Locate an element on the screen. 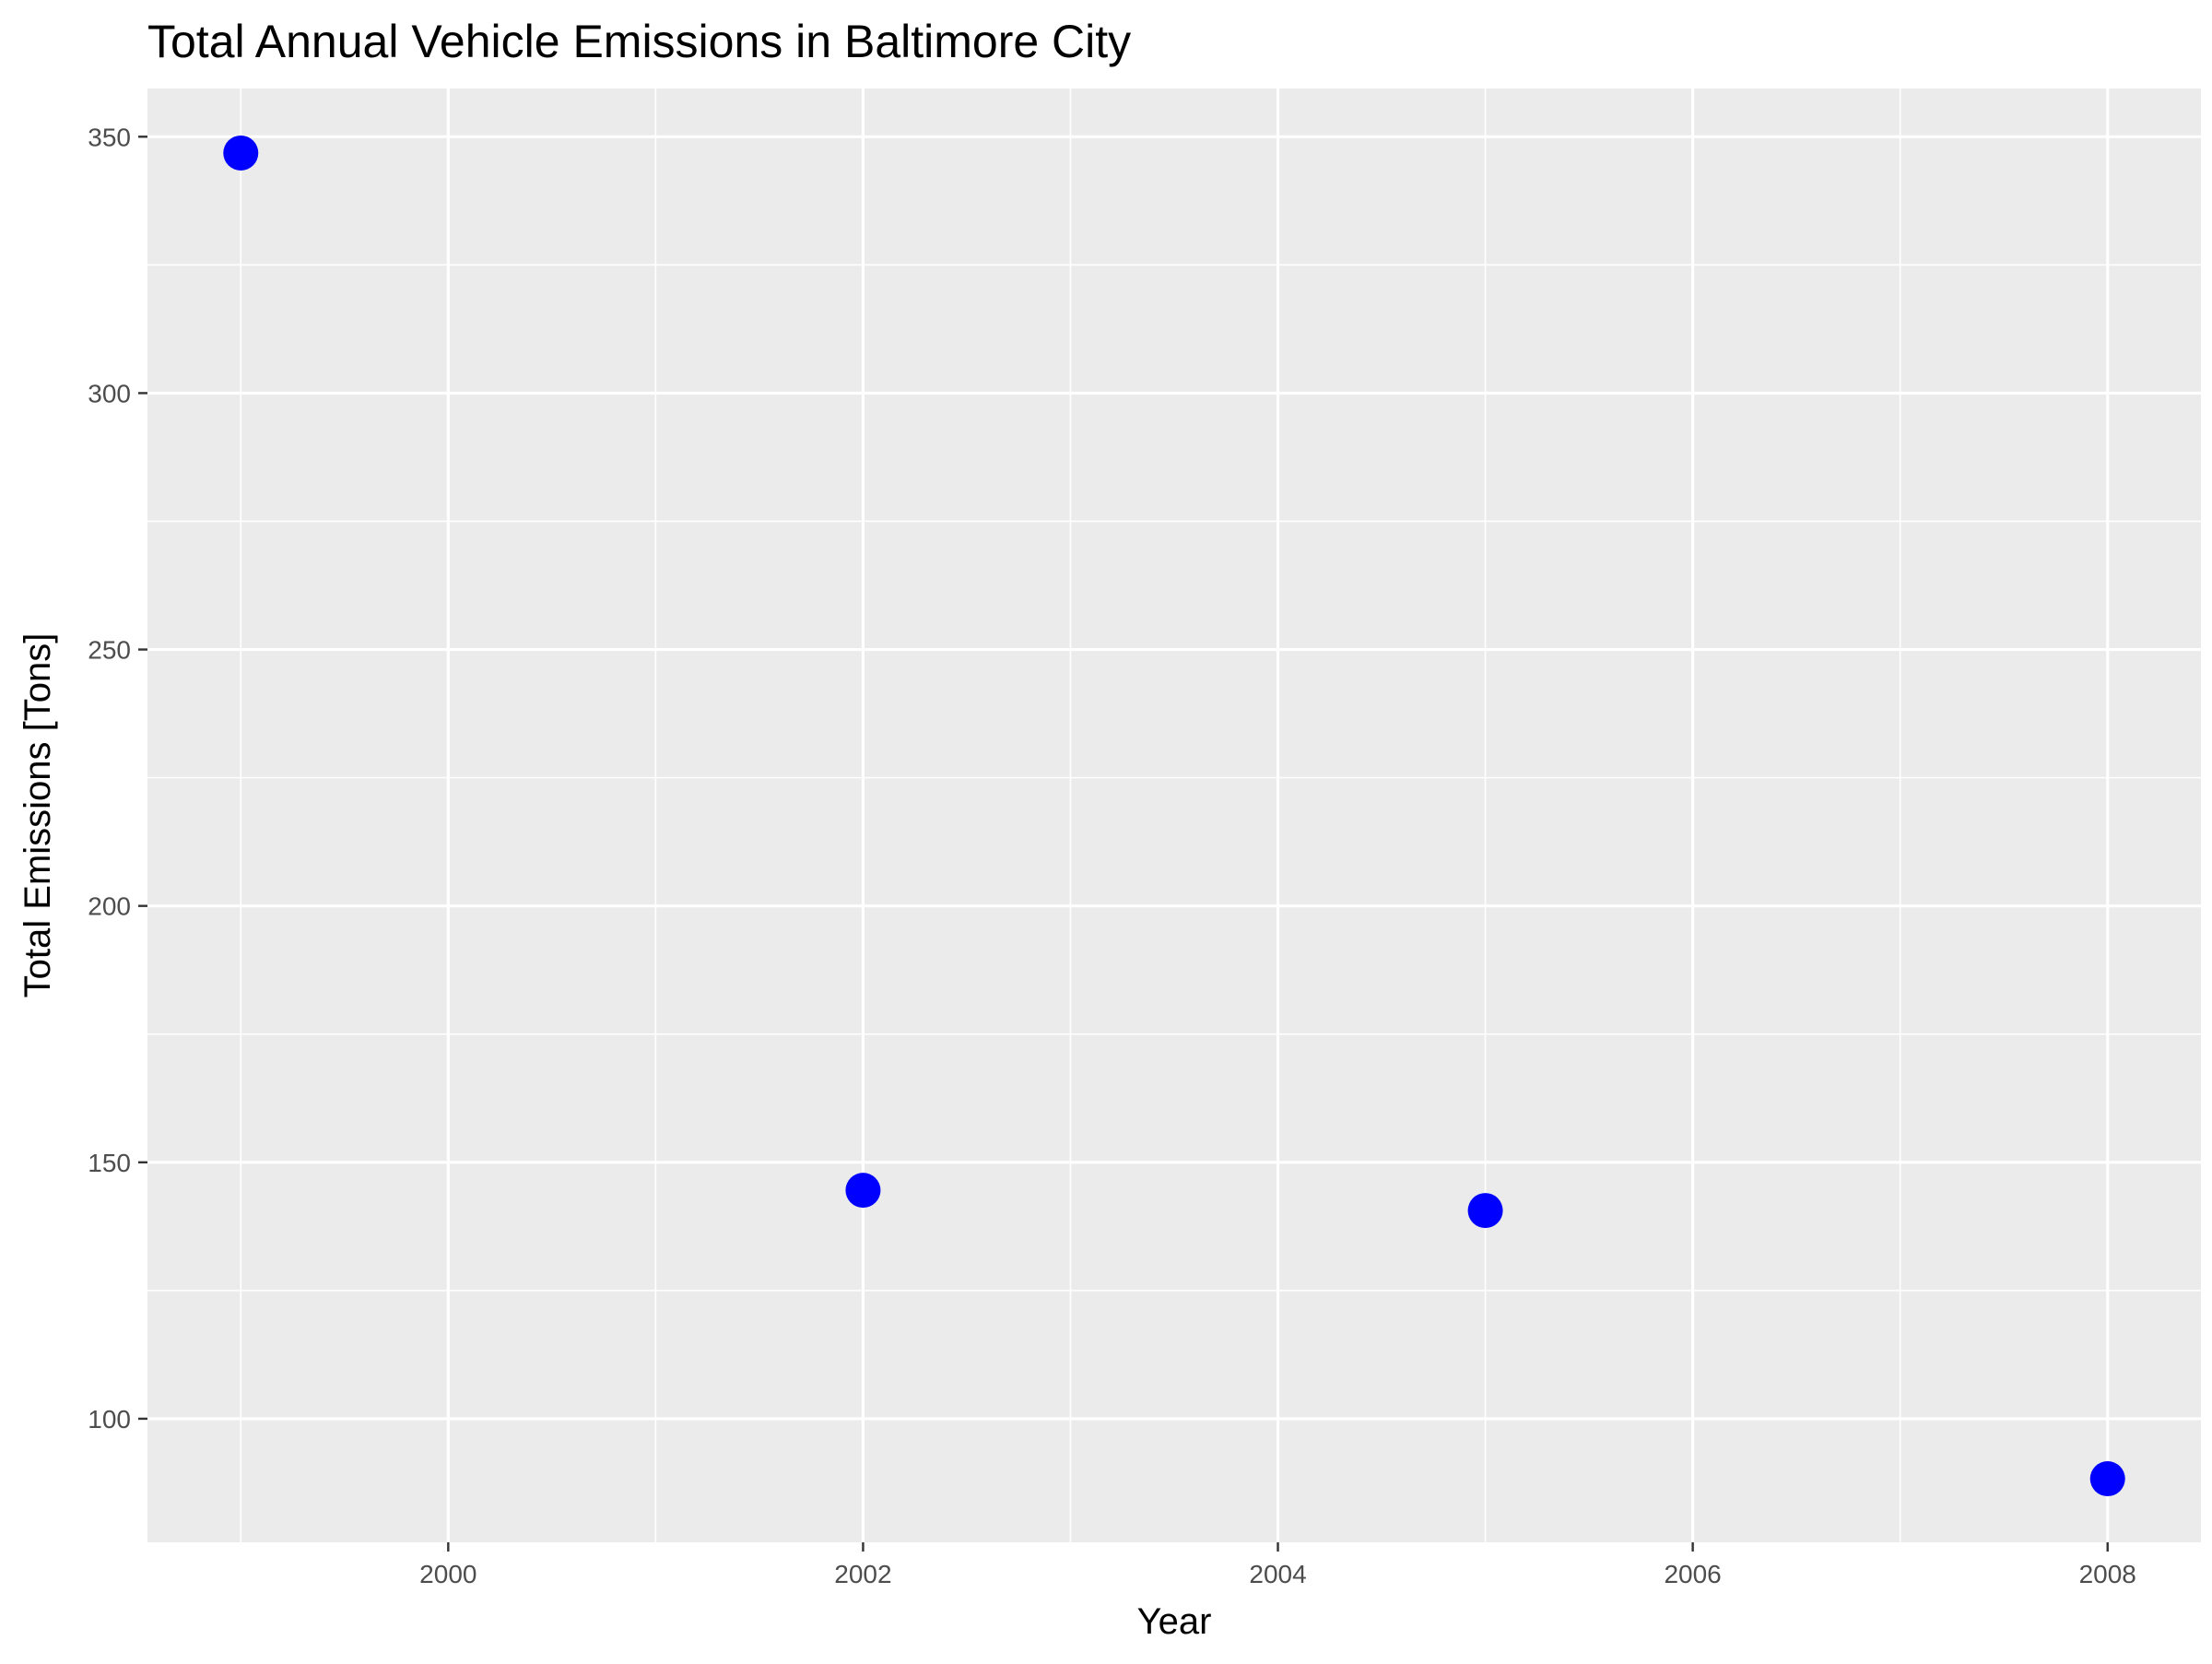  y-tick-label: 200 is located at coordinates (109, 906).